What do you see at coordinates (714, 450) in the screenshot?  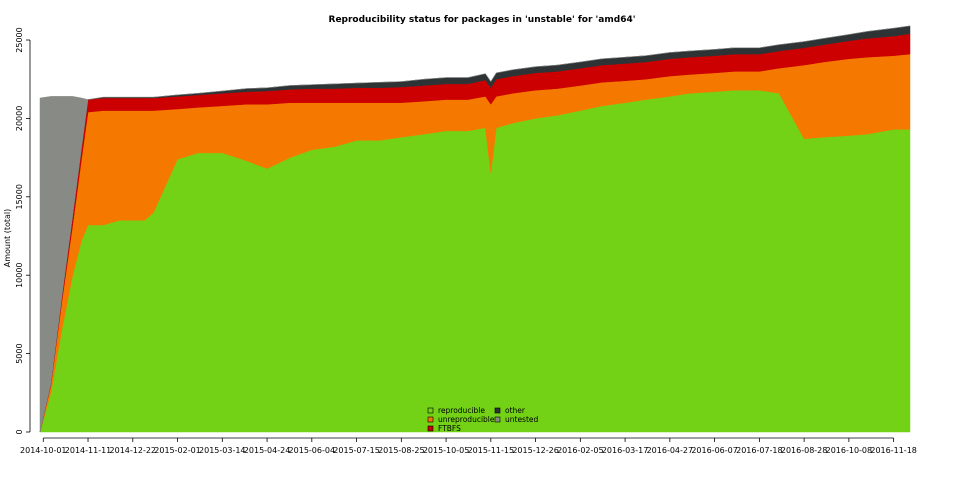 I see `x-tick-label: 2016-06-07` at bounding box center [714, 450].